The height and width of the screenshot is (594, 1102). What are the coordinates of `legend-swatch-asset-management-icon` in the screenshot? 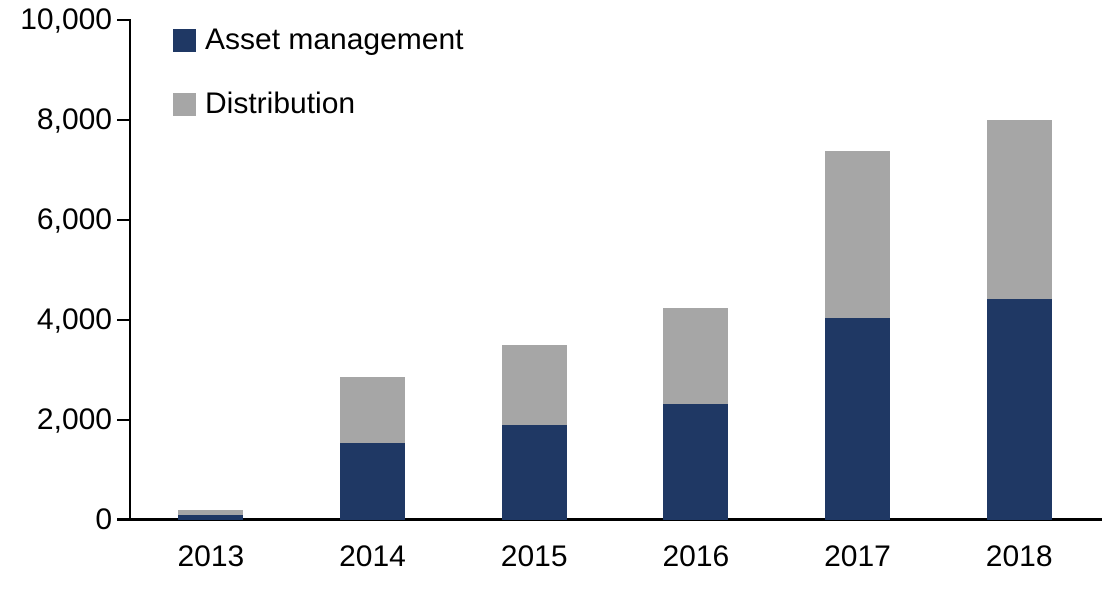 It's located at (184, 40).